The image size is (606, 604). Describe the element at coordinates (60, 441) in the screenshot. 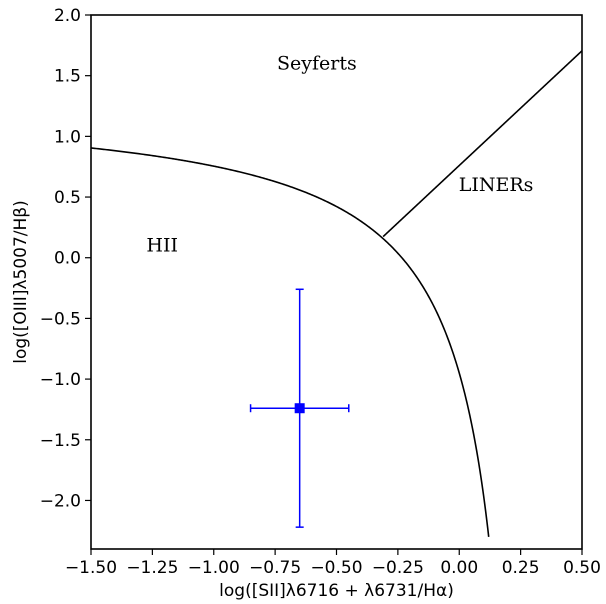

I see `y-tick-label: −1.5` at that location.